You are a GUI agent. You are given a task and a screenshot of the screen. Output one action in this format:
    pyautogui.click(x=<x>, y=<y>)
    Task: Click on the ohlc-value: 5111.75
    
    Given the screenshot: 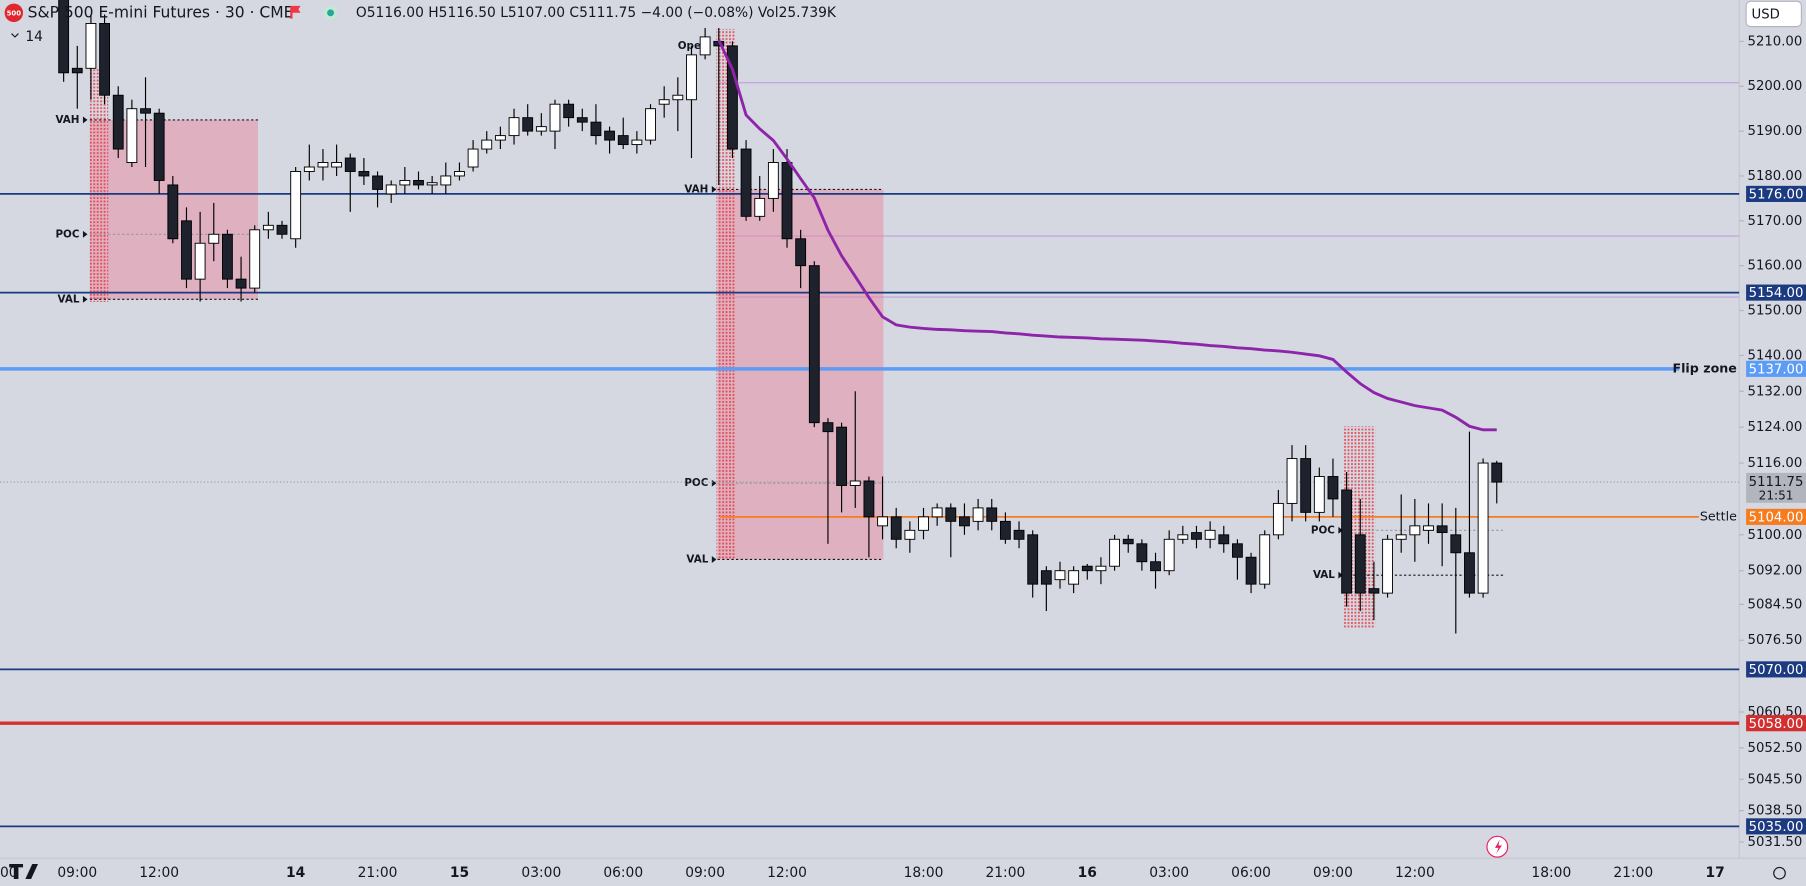 What is the action you would take?
    pyautogui.click(x=607, y=13)
    